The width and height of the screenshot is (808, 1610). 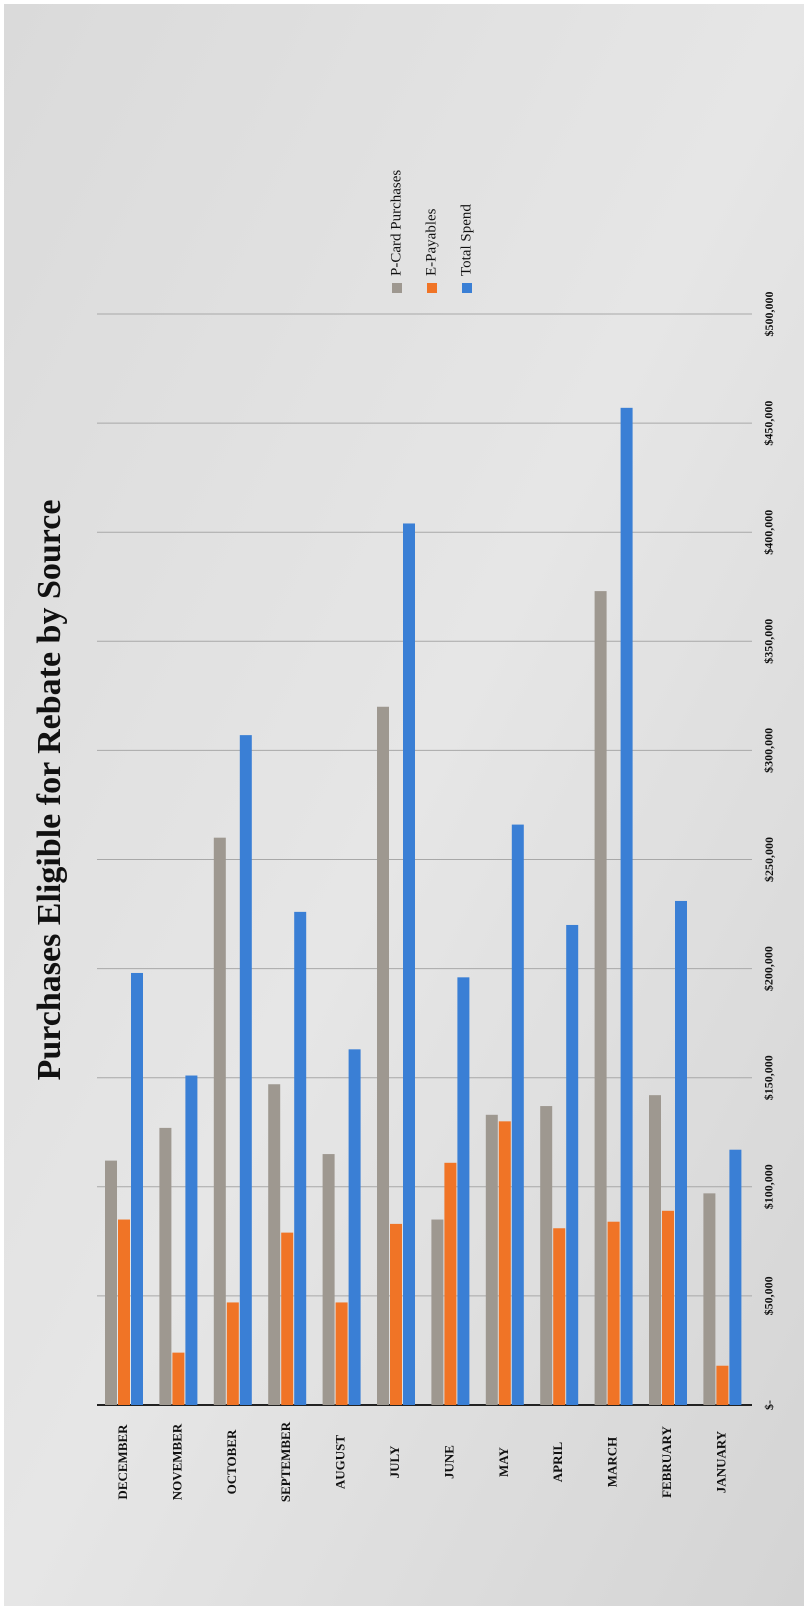 What do you see at coordinates (394, 1461) in the screenshot?
I see `x-tick-label: JULY` at bounding box center [394, 1461].